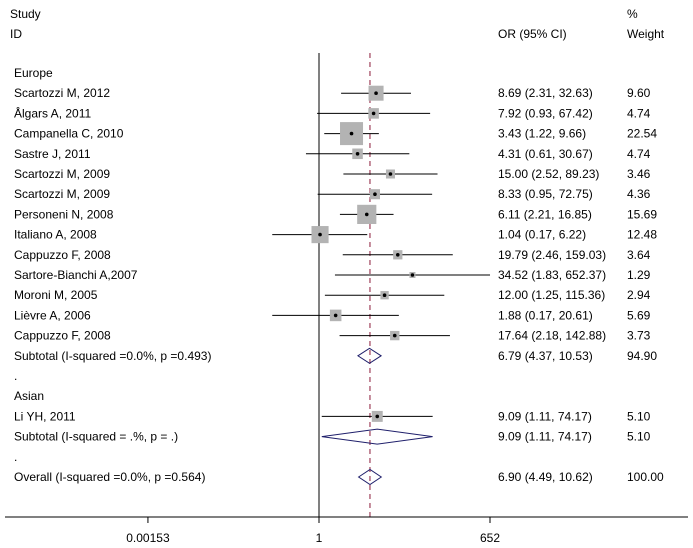  I want to click on study-label: Scartozzi M, 2012, so click(62, 93).